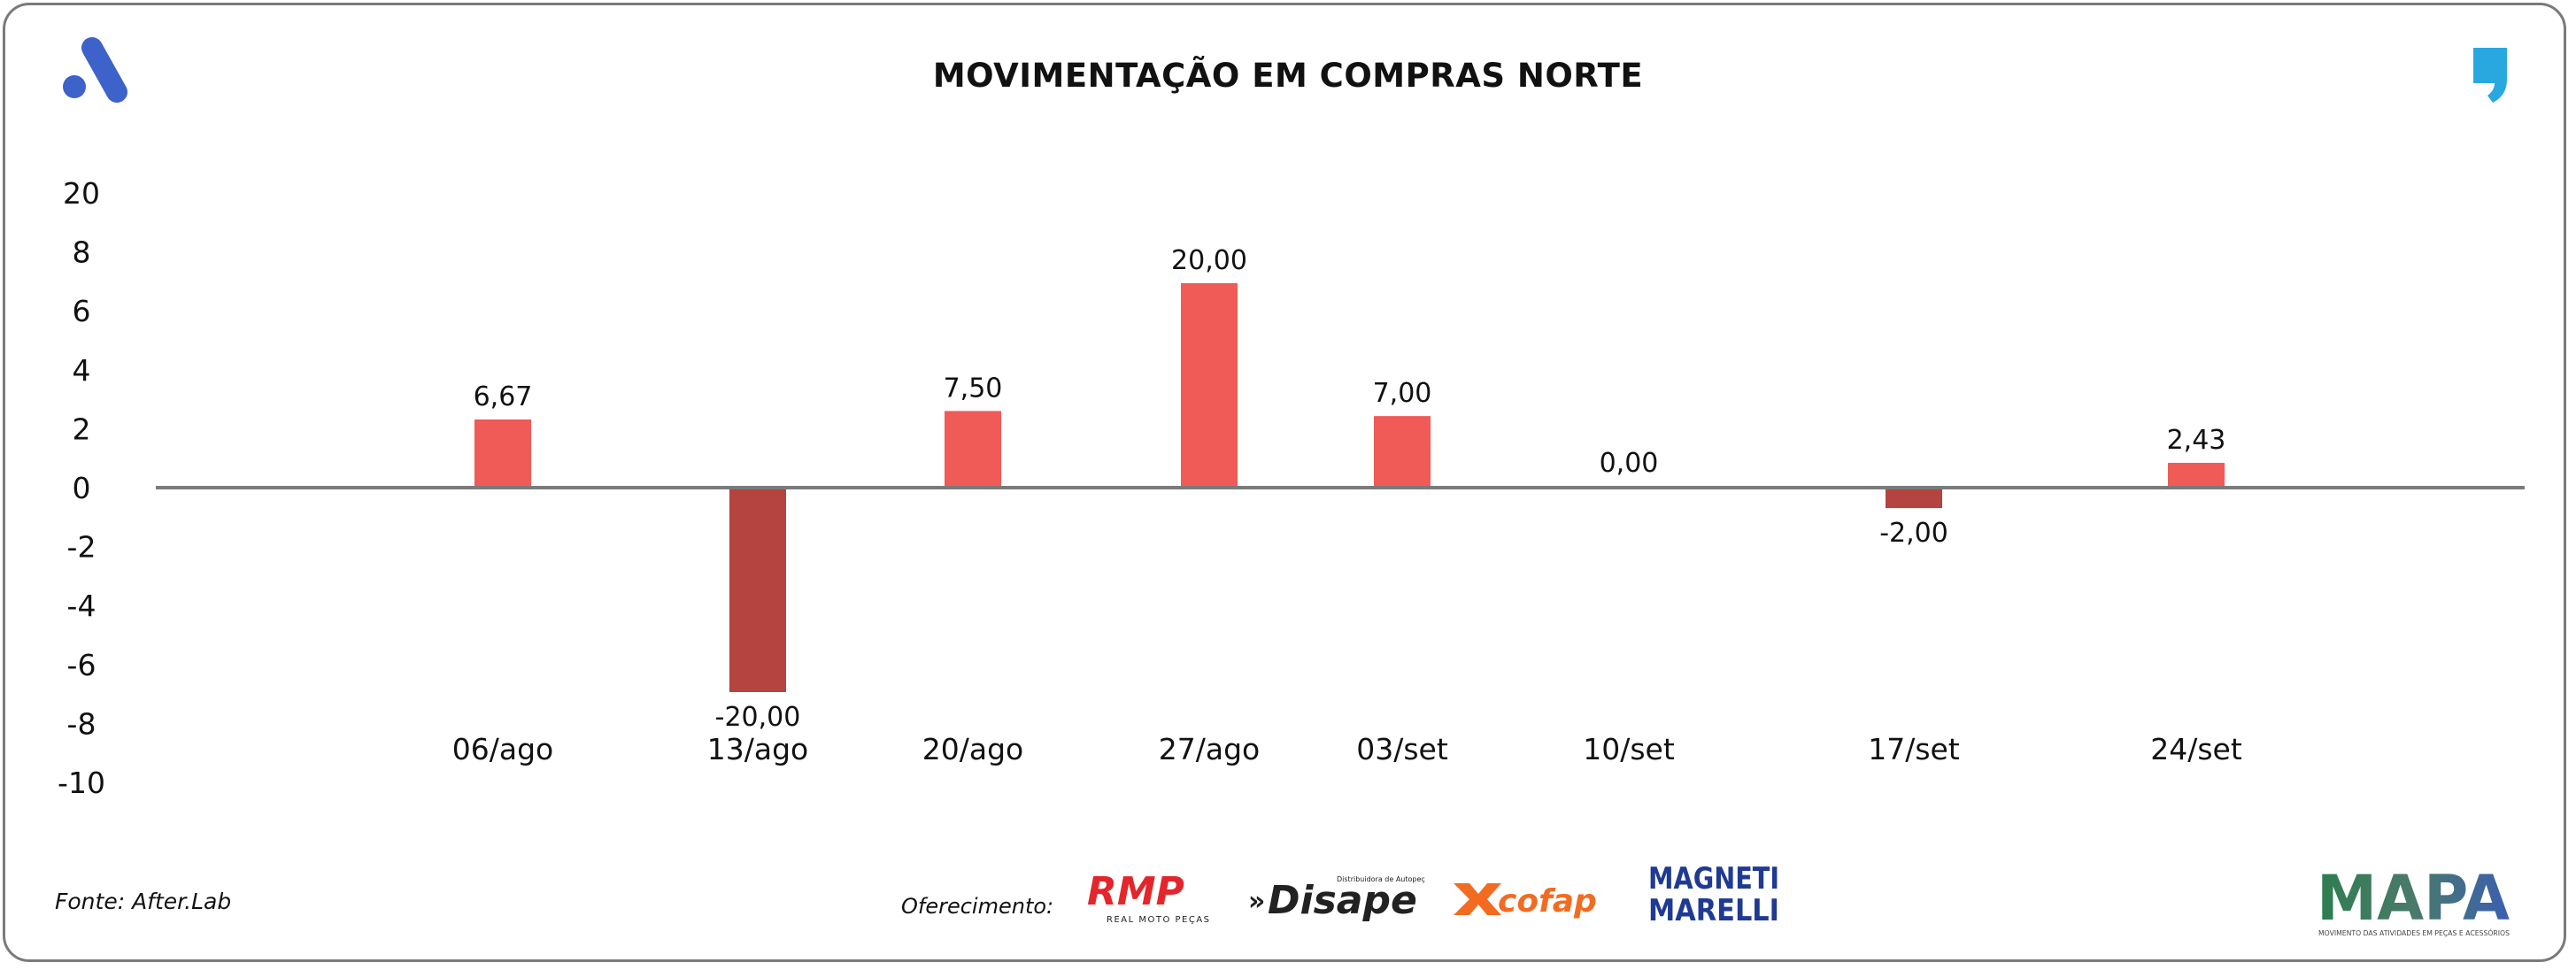 This screenshot has width=2576, height=970. Describe the element at coordinates (972, 749) in the screenshot. I see `x-category-label: 20/ago` at that location.